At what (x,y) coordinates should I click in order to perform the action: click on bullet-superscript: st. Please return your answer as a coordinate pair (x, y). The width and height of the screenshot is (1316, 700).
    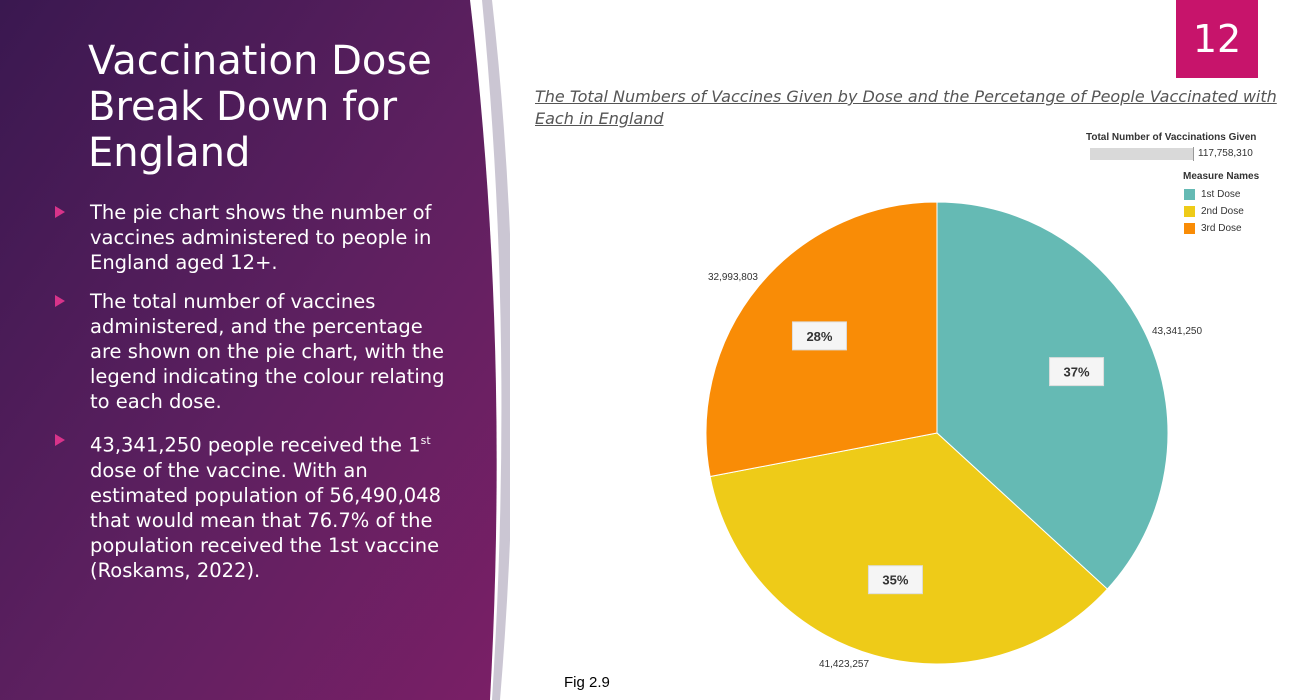
    Looking at the image, I should click on (425, 440).